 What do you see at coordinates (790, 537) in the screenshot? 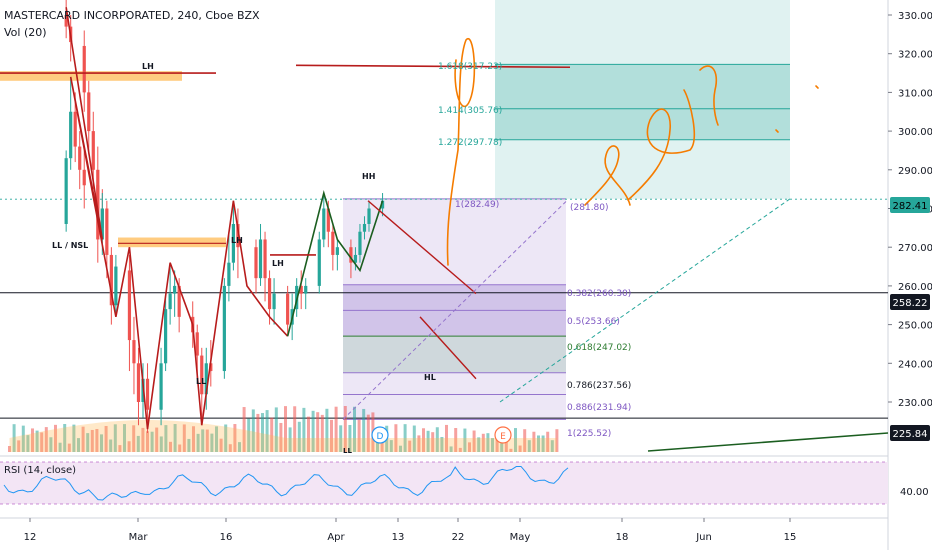
I see `time-tick-label: 15` at bounding box center [790, 537].